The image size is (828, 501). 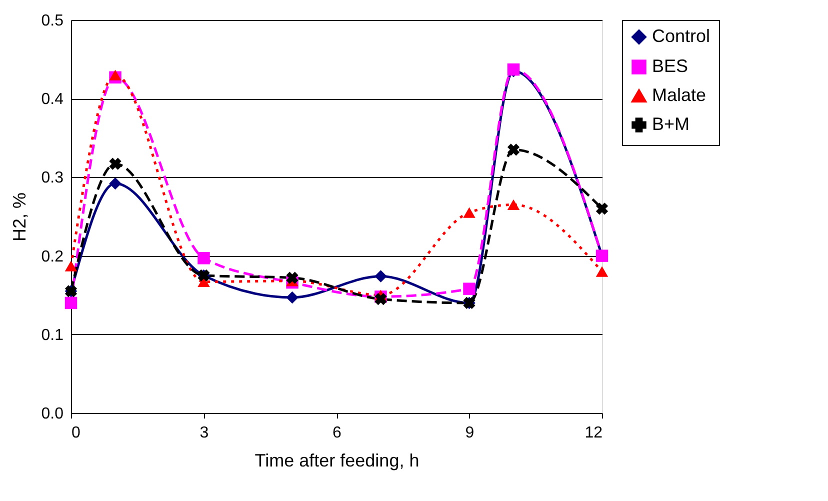 I want to click on legend-label: Malate, so click(x=679, y=95).